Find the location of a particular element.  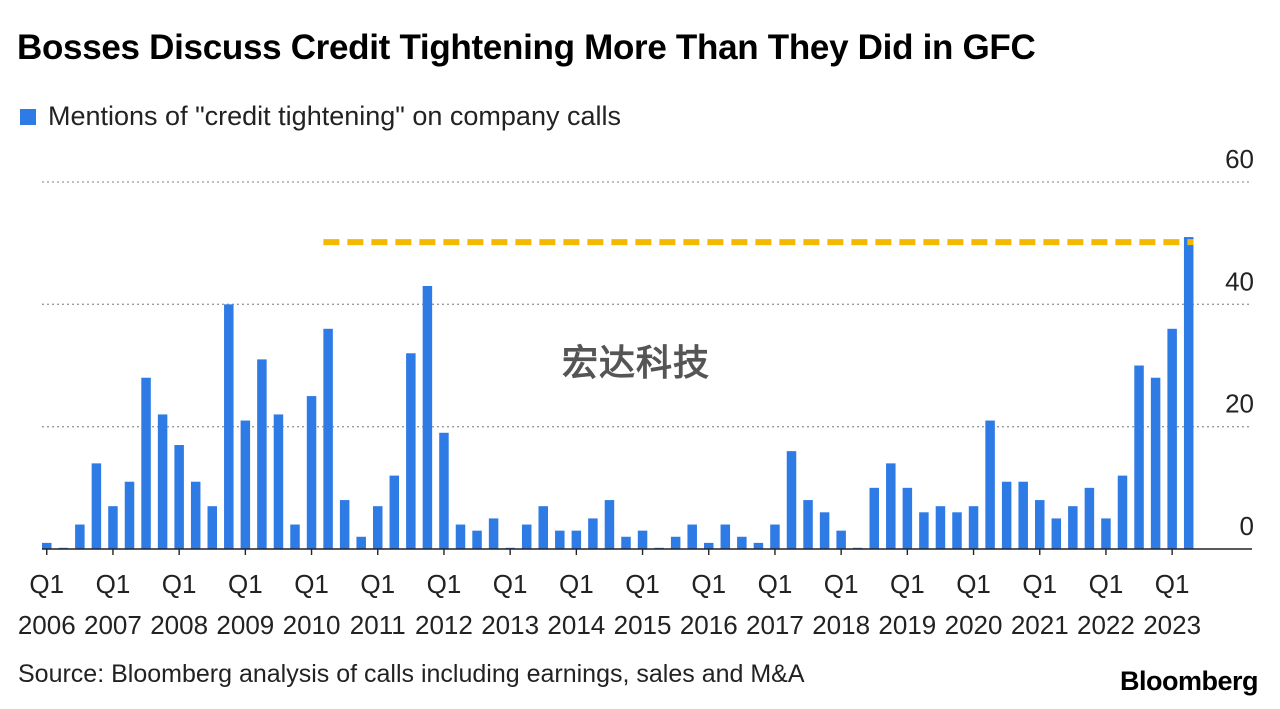

watermark: 宏达科技 is located at coordinates (636, 363).